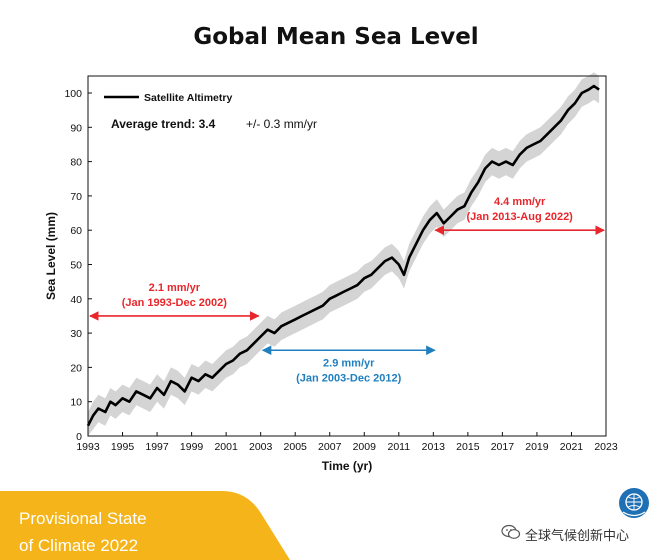 This screenshot has height=560, width=672. What do you see at coordinates (399, 447) in the screenshot?
I see `x-tick-label: 2011` at bounding box center [399, 447].